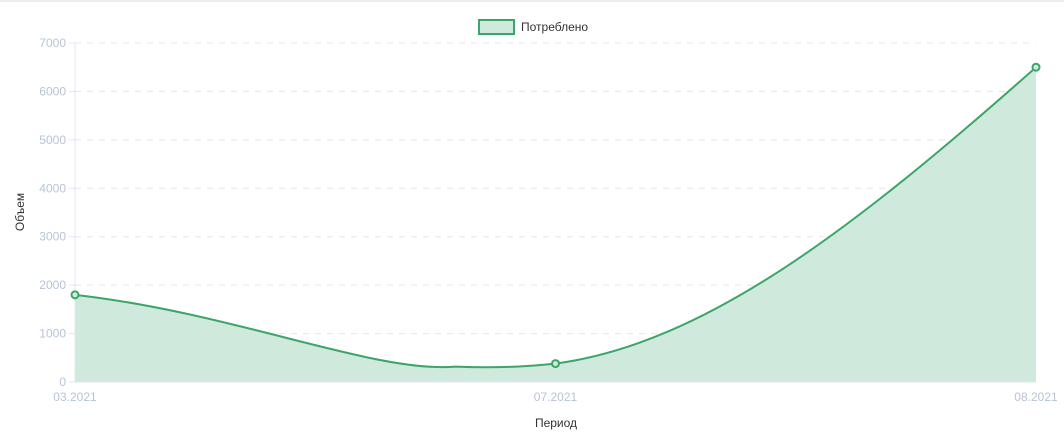  What do you see at coordinates (52, 91) in the screenshot?
I see `y-tick-label: 6000` at bounding box center [52, 91].